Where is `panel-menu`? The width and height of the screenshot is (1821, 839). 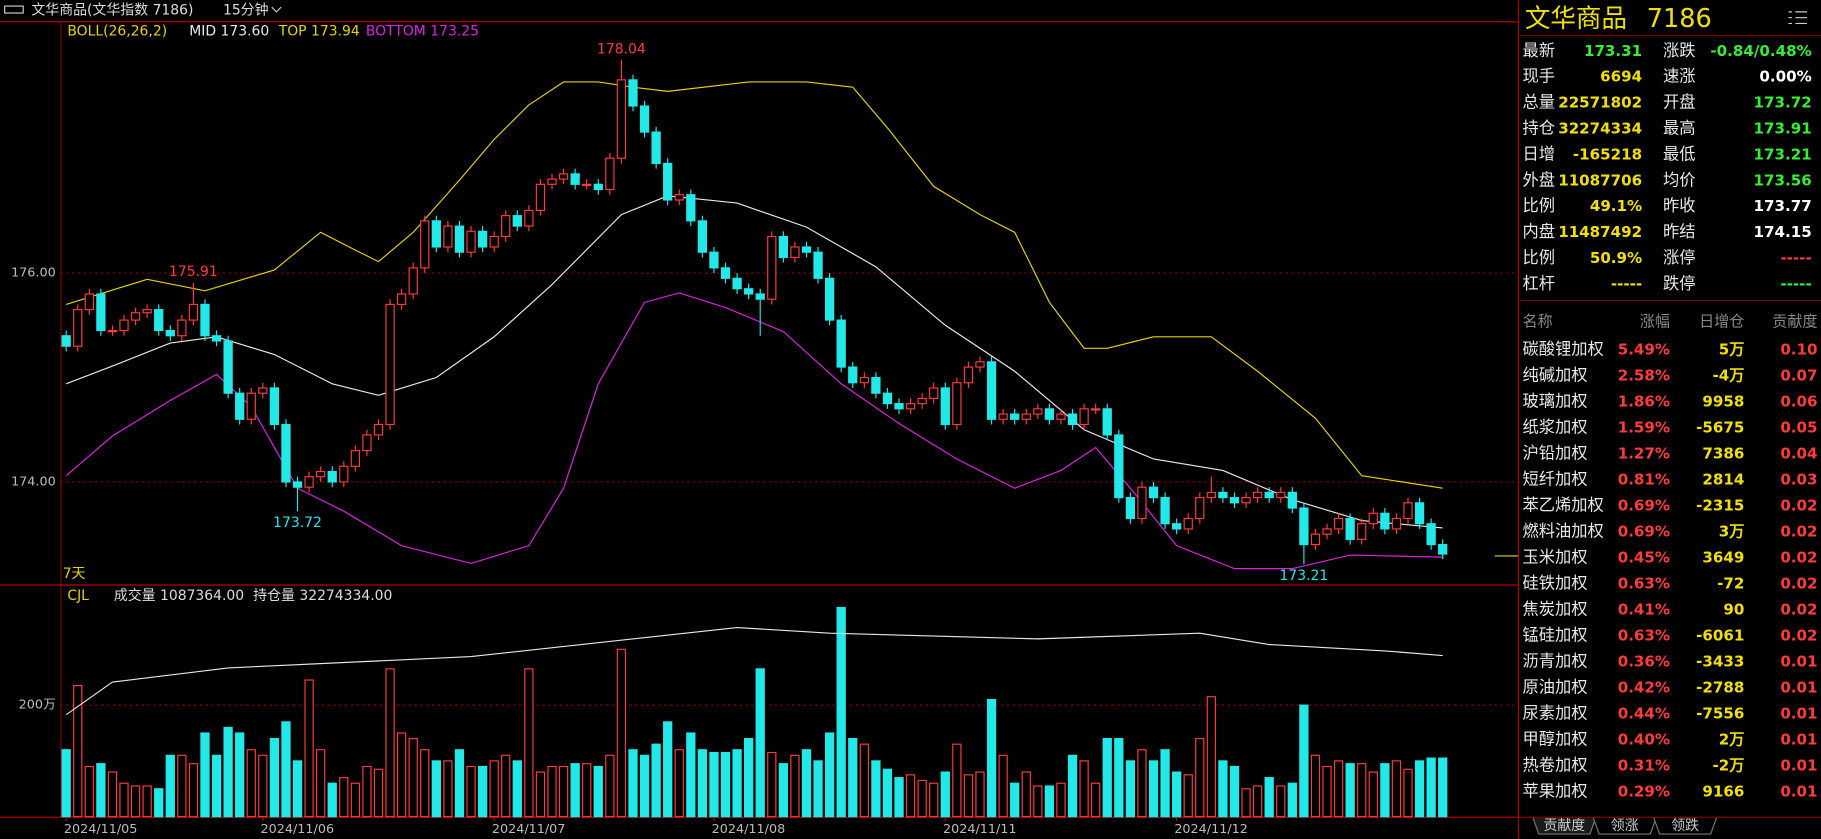 panel-menu is located at coordinates (1798, 18).